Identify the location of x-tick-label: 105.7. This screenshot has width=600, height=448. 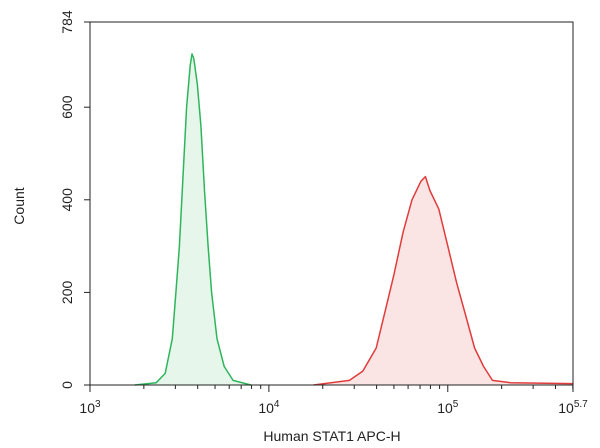
(573, 407).